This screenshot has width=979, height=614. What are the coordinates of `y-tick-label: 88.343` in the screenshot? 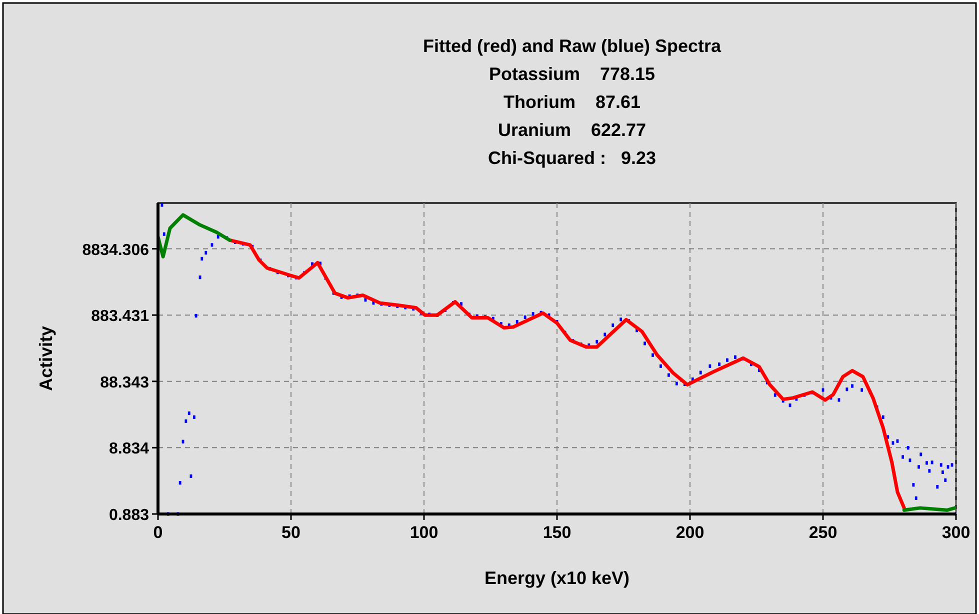 It's located at (125, 383).